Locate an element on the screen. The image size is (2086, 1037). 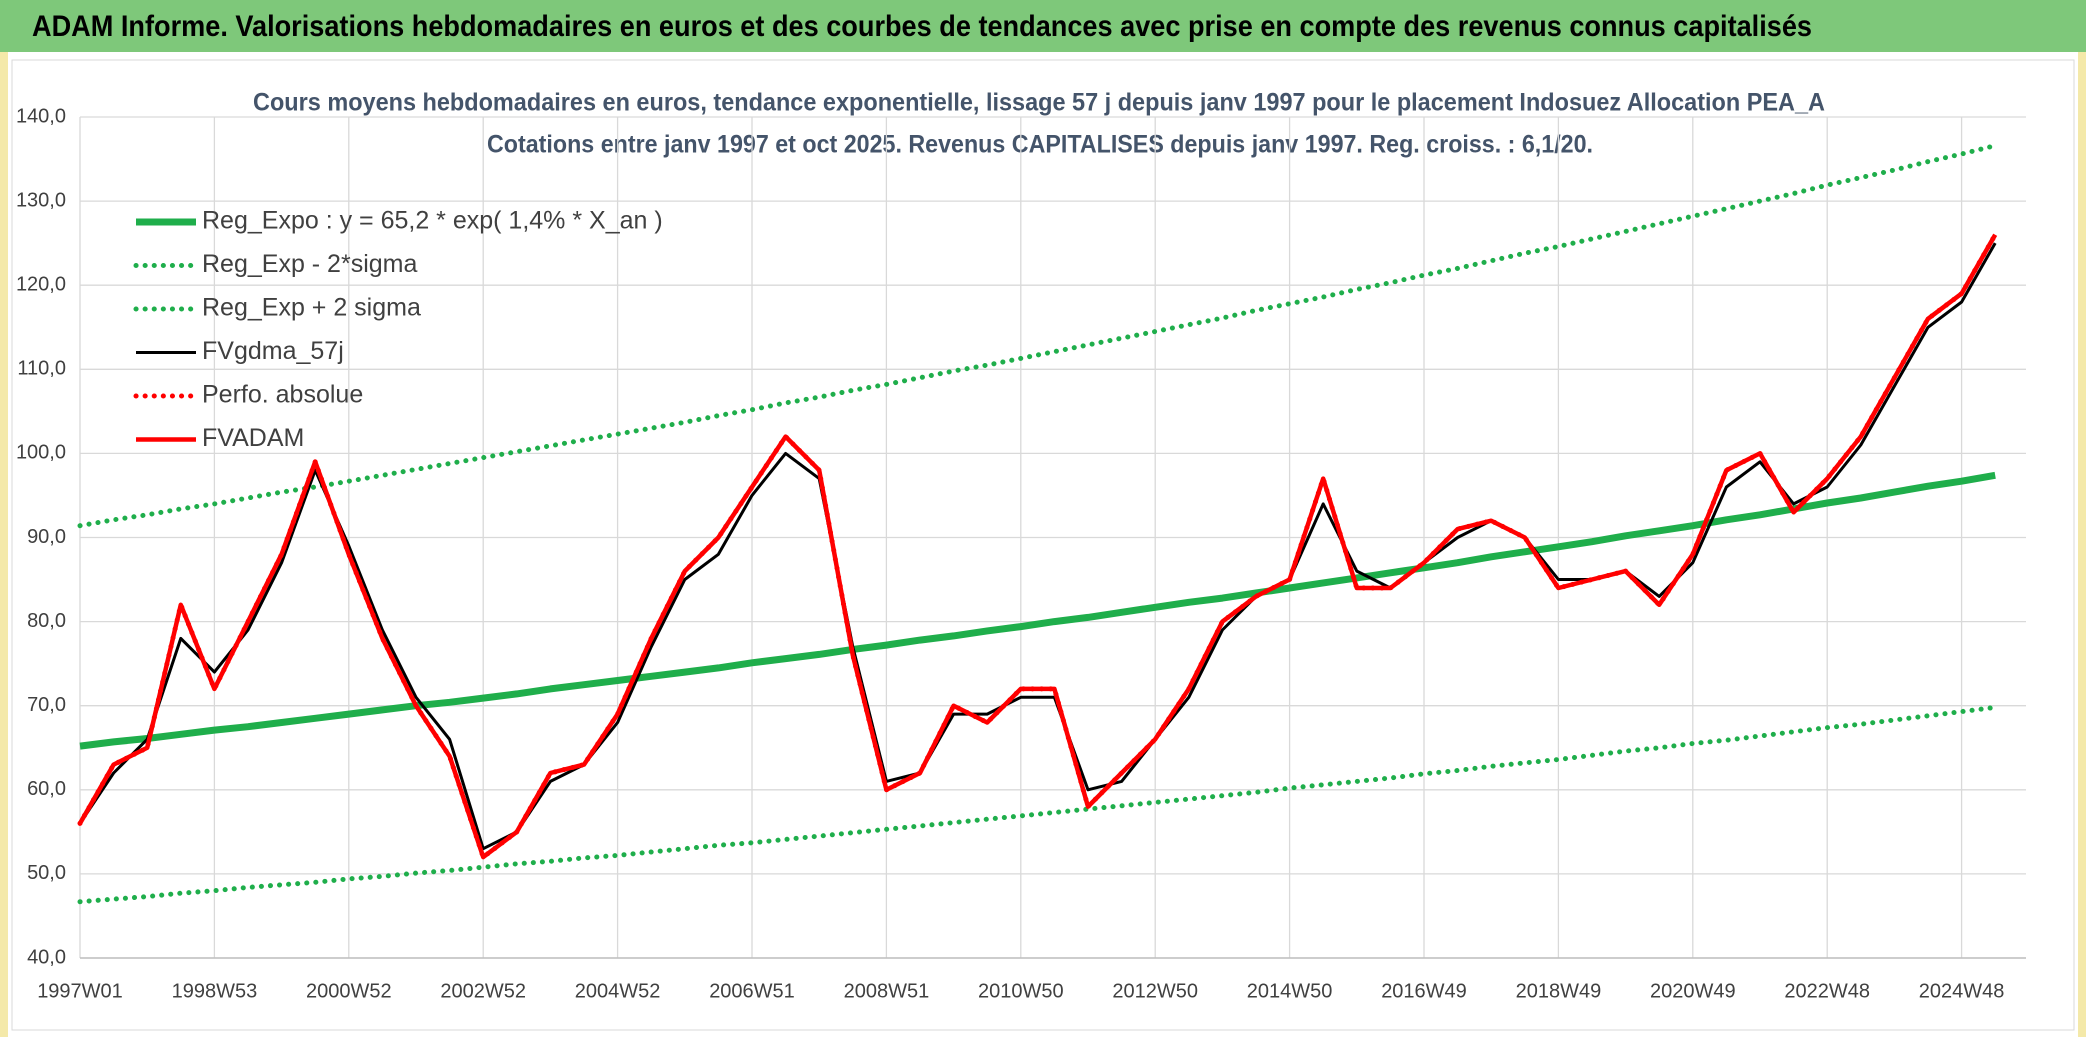
legend-label: Reg_Expo : y = 65,2 * exp( 1,4% * X_an ) is located at coordinates (432, 221).